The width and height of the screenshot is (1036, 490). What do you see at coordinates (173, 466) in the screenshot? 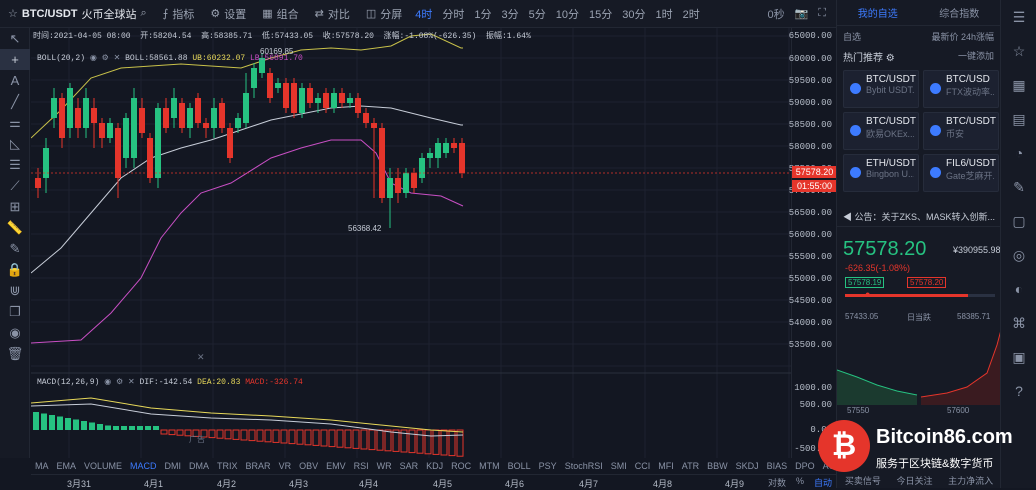
I see `indicator-tab-4: DMI` at bounding box center [173, 466].